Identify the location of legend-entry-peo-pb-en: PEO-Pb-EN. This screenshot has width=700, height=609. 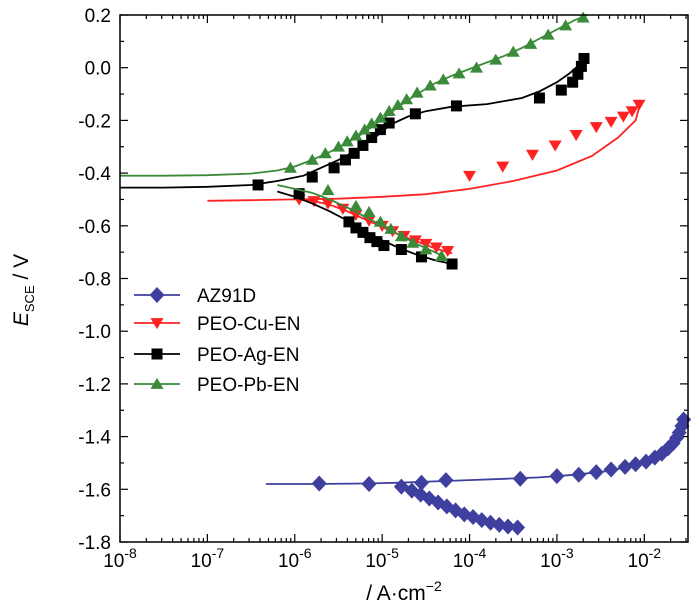
(216, 385).